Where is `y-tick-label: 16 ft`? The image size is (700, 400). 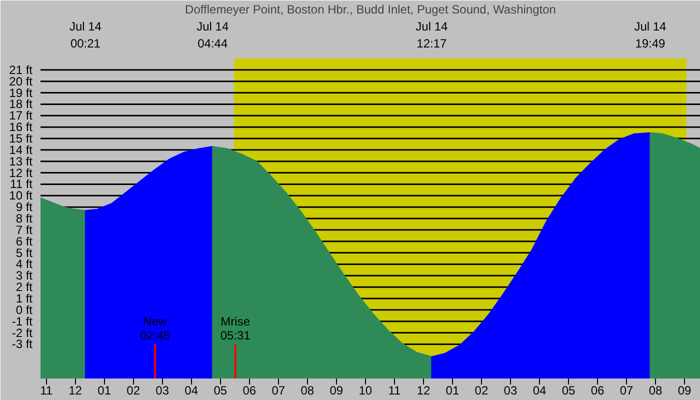 y-tick-label: 16 ft is located at coordinates (21, 127).